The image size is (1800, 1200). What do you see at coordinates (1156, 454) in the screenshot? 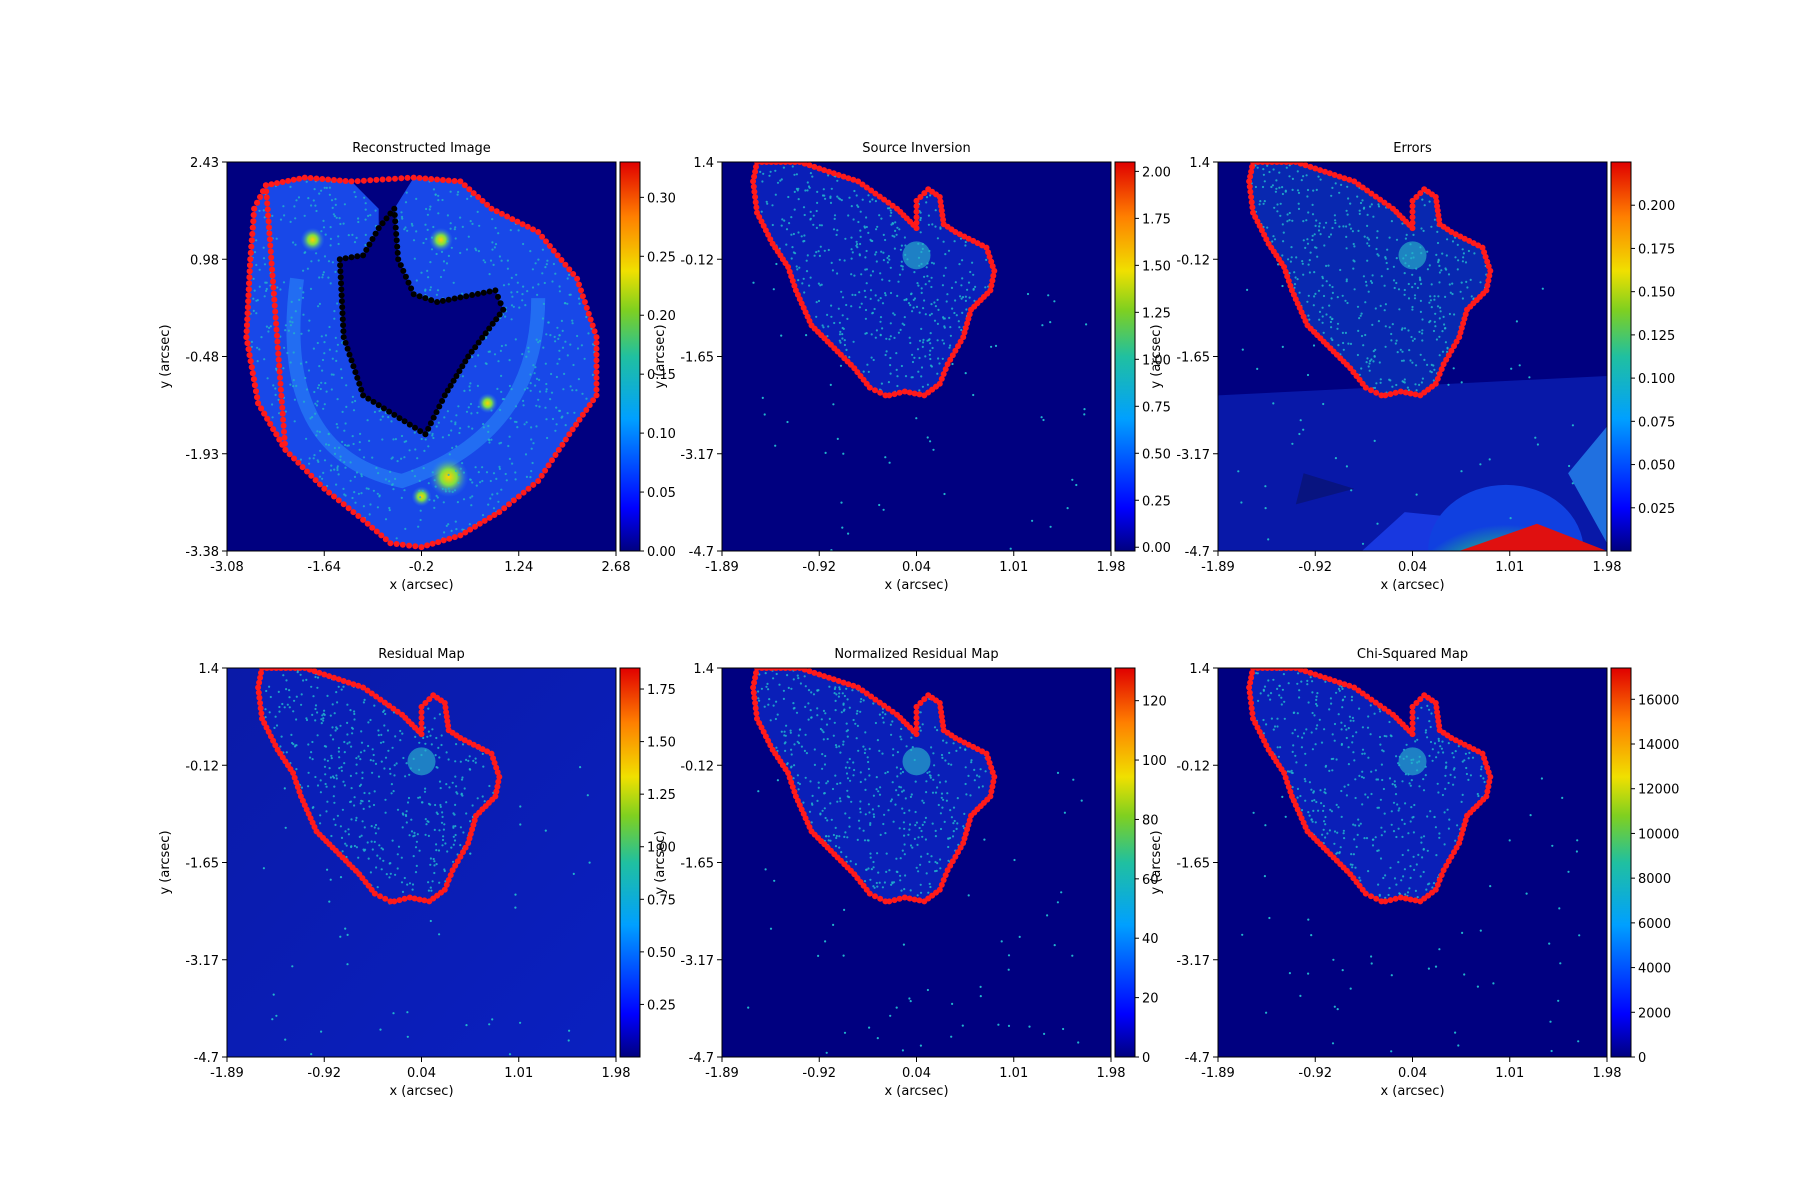
I see `colorbar-tick-label: 0.50` at bounding box center [1156, 454].